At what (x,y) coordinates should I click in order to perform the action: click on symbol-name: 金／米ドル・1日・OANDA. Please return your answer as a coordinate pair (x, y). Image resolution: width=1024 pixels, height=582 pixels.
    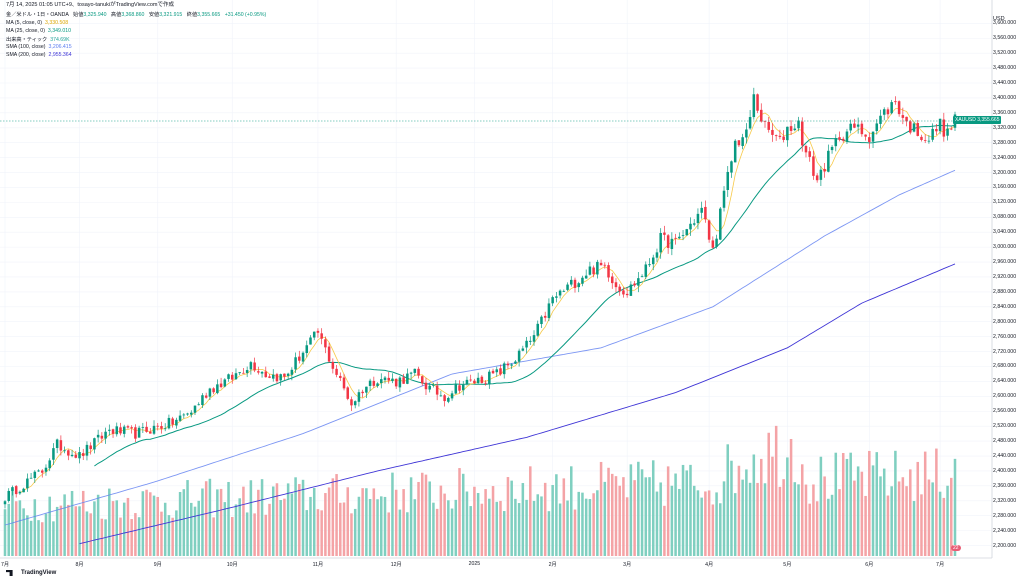
    Looking at the image, I should click on (37, 15).